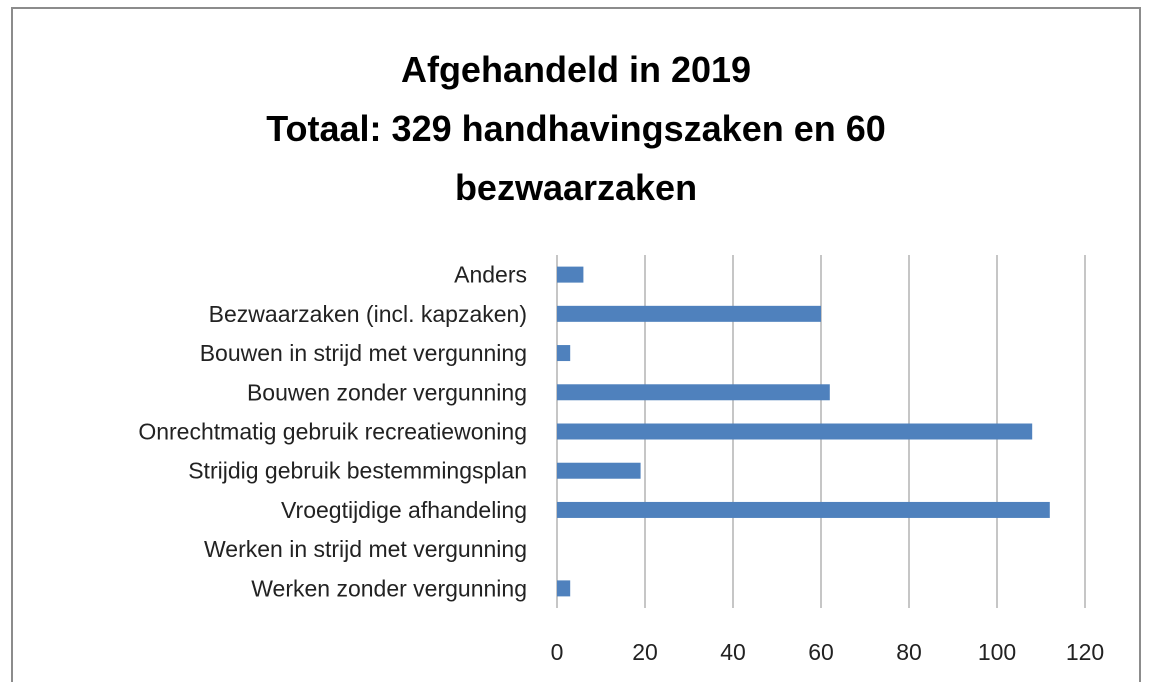 The image size is (1149, 682). I want to click on x-tick-label: 120, so click(1085, 652).